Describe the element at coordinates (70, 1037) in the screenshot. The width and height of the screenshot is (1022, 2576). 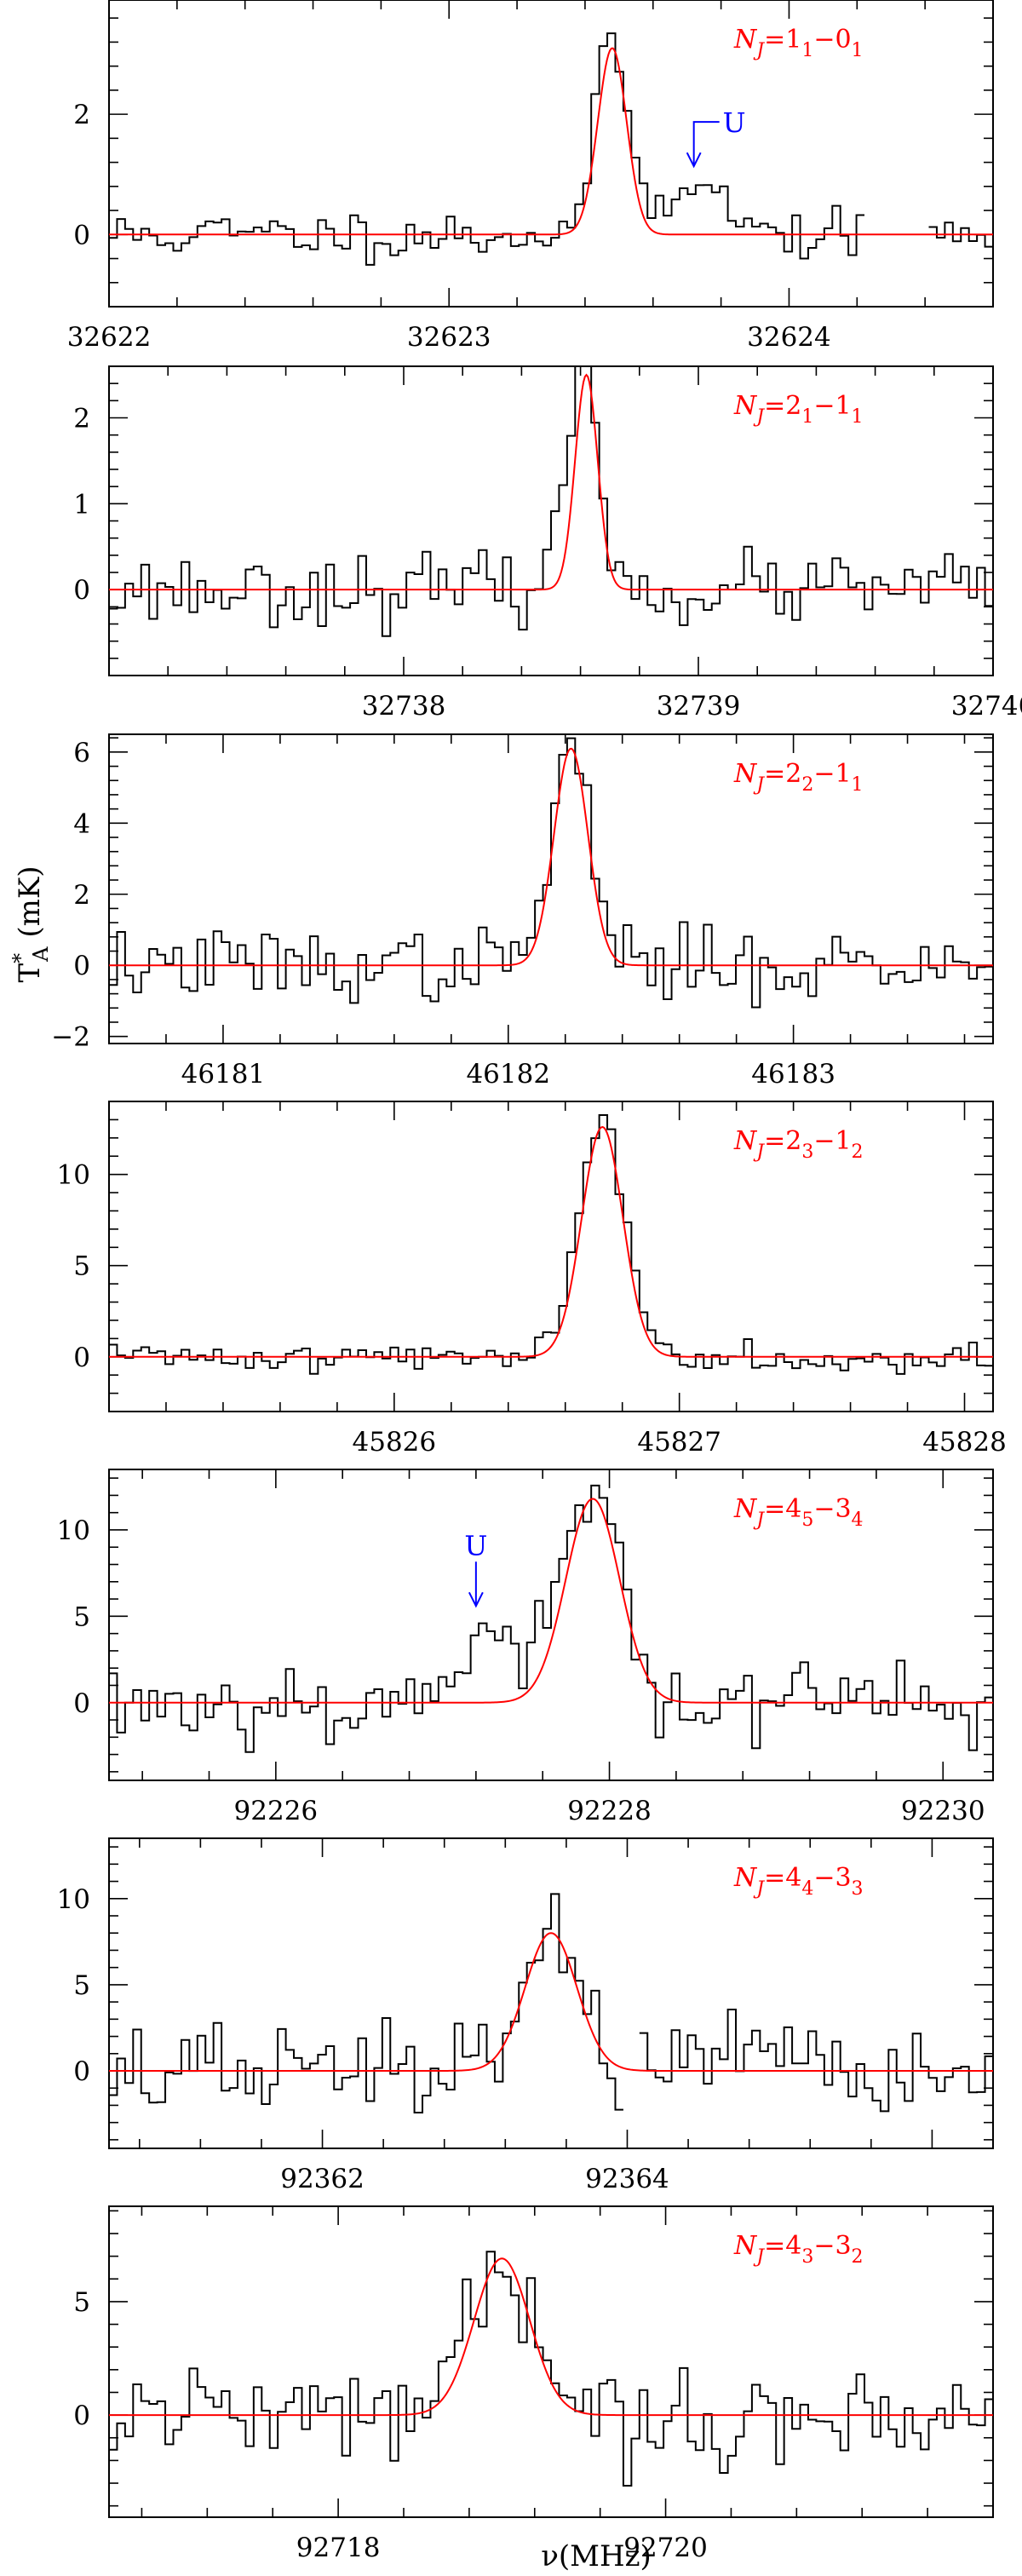
I see `y-tick-label: −2` at that location.